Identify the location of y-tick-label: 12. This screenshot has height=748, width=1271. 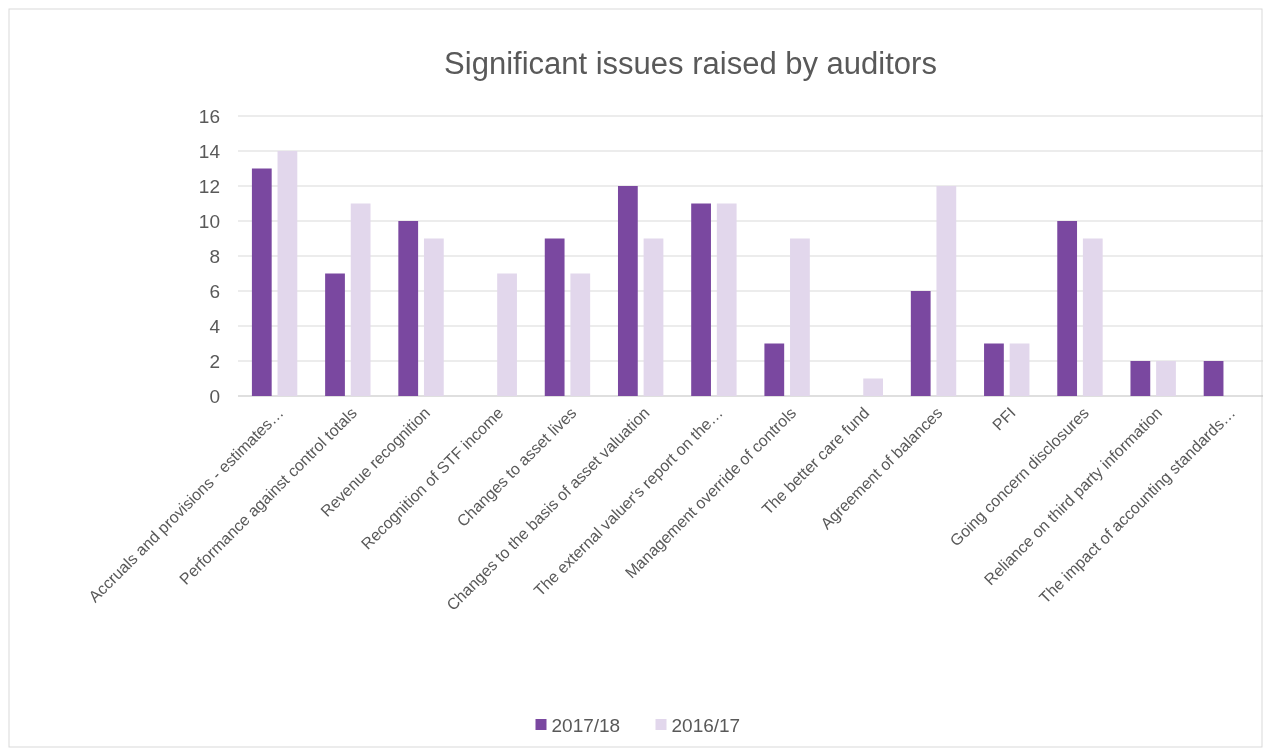
(209, 186).